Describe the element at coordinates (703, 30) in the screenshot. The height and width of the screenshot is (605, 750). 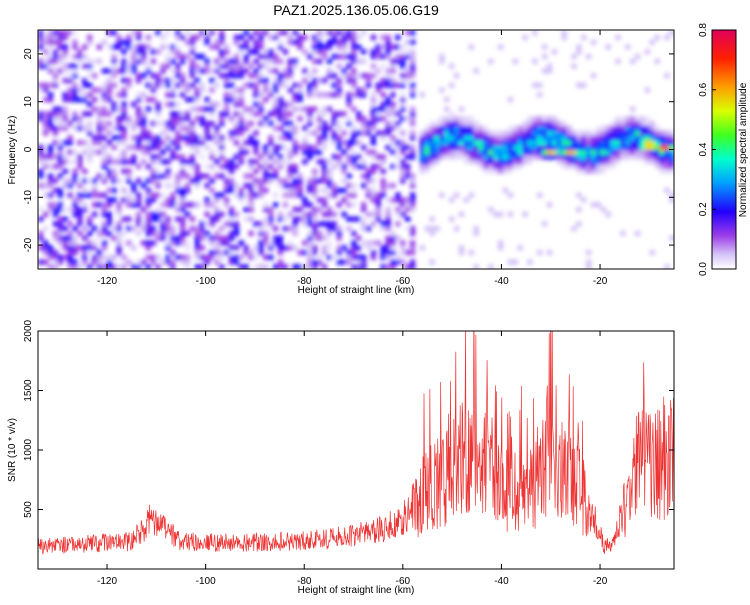
I see `colorbar-tick-label: 0.8` at that location.